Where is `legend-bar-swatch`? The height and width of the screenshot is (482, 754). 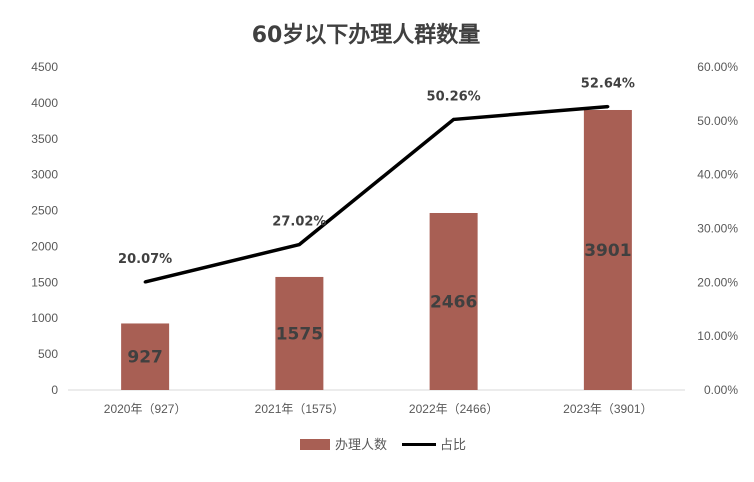
legend-bar-swatch is located at coordinates (315, 444).